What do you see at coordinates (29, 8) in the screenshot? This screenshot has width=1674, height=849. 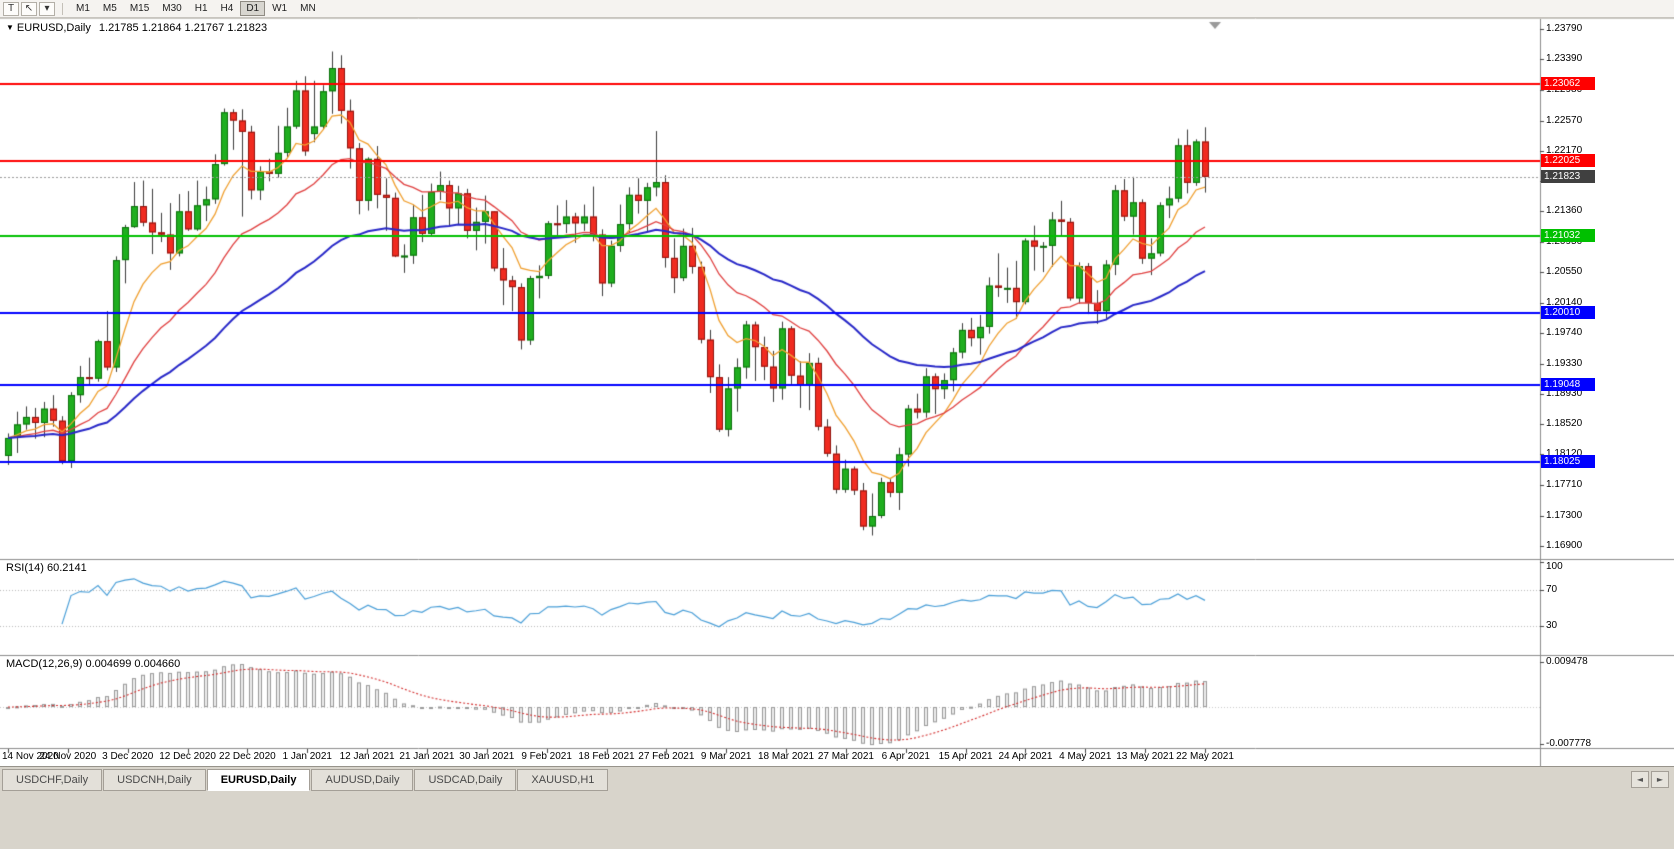 I see `cursor-tool-icon: ↖` at bounding box center [29, 8].